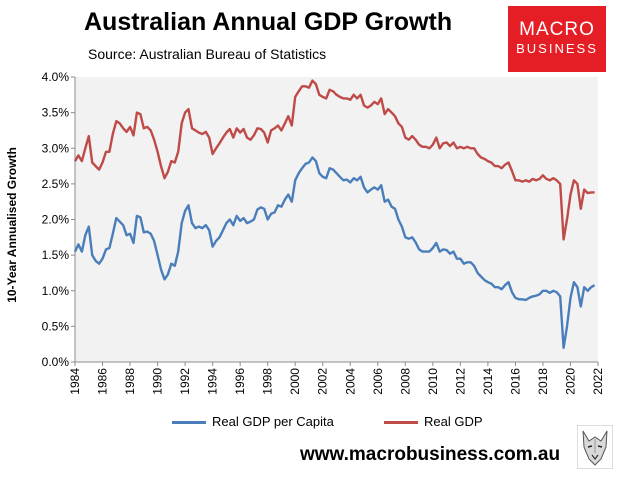 This screenshot has height=485, width=620. Describe the element at coordinates (12, 225) in the screenshot. I see `y-axis-label: 10-Year Annualised Growth` at that location.